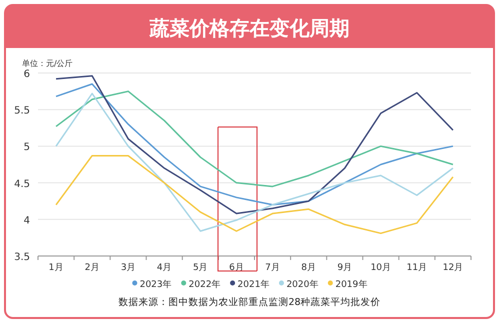 The width and height of the screenshot is (499, 324). What do you see at coordinates (453, 268) in the screenshot?
I see `x-tick-label: 12月` at bounding box center [453, 268].